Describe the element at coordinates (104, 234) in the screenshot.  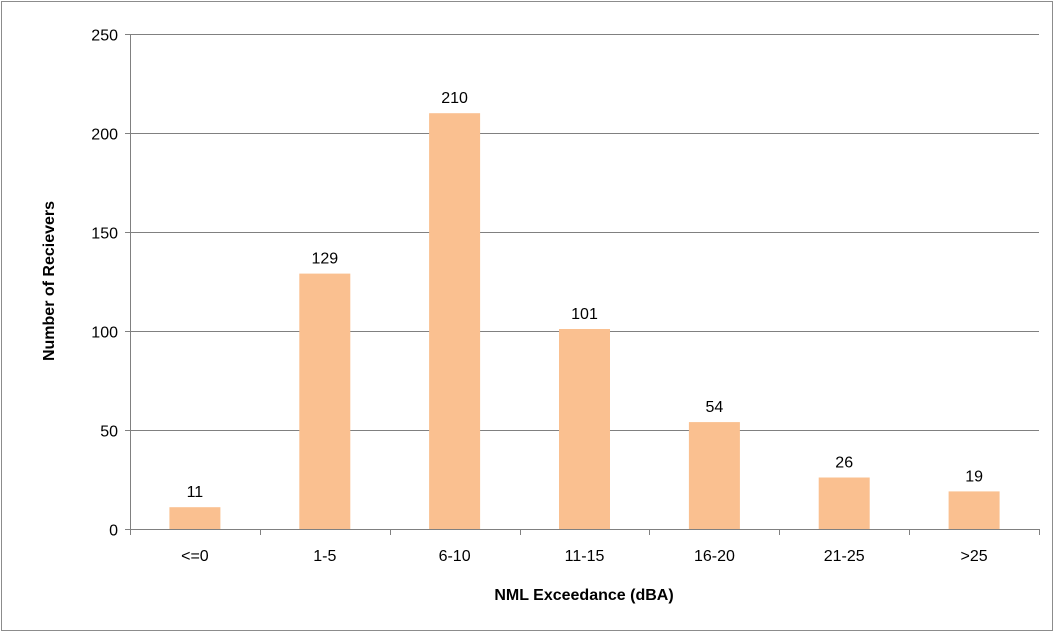
I see `y-tick-label: 150` at that location.